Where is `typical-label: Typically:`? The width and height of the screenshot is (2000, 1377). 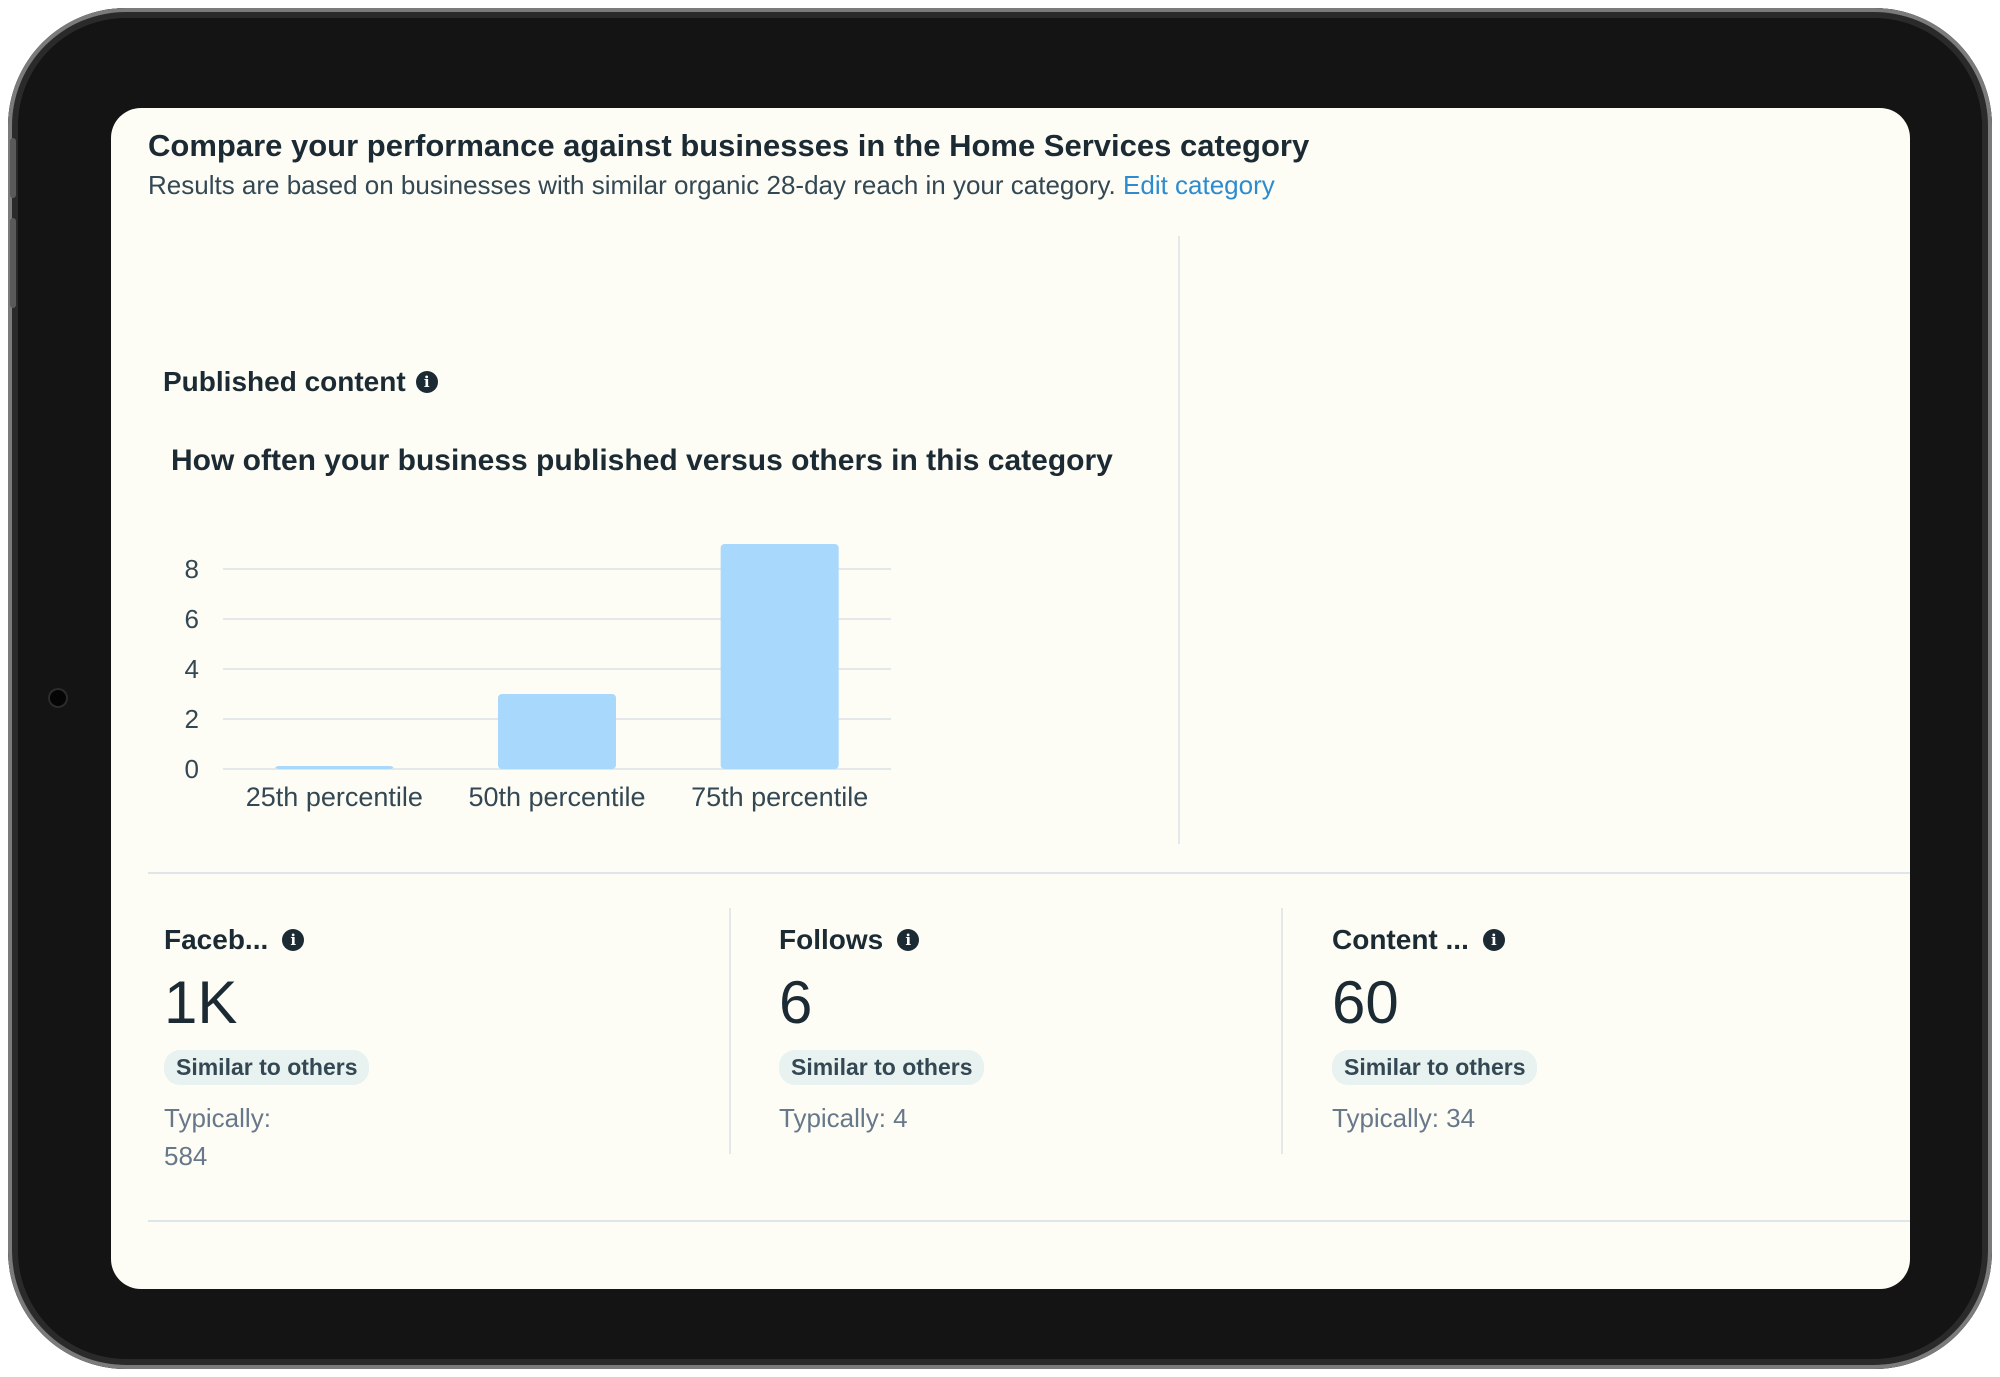
typical-label: Typically: is located at coordinates (217, 1118).